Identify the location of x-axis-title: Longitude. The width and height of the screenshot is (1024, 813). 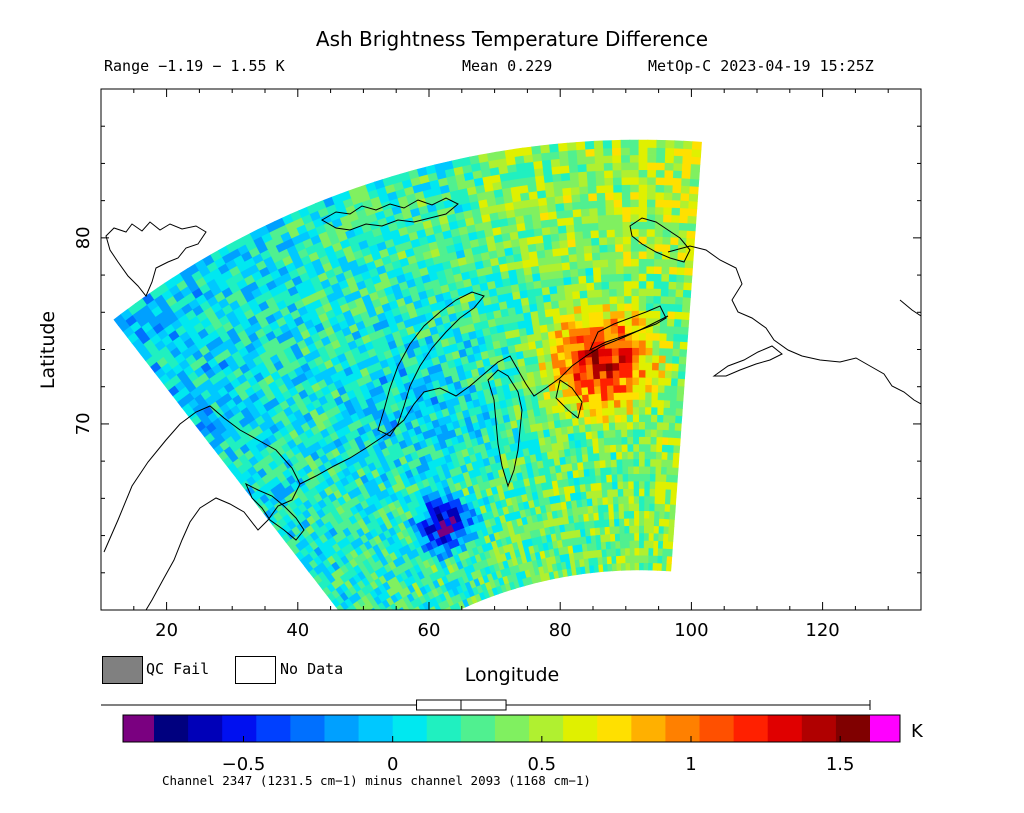
(512, 675).